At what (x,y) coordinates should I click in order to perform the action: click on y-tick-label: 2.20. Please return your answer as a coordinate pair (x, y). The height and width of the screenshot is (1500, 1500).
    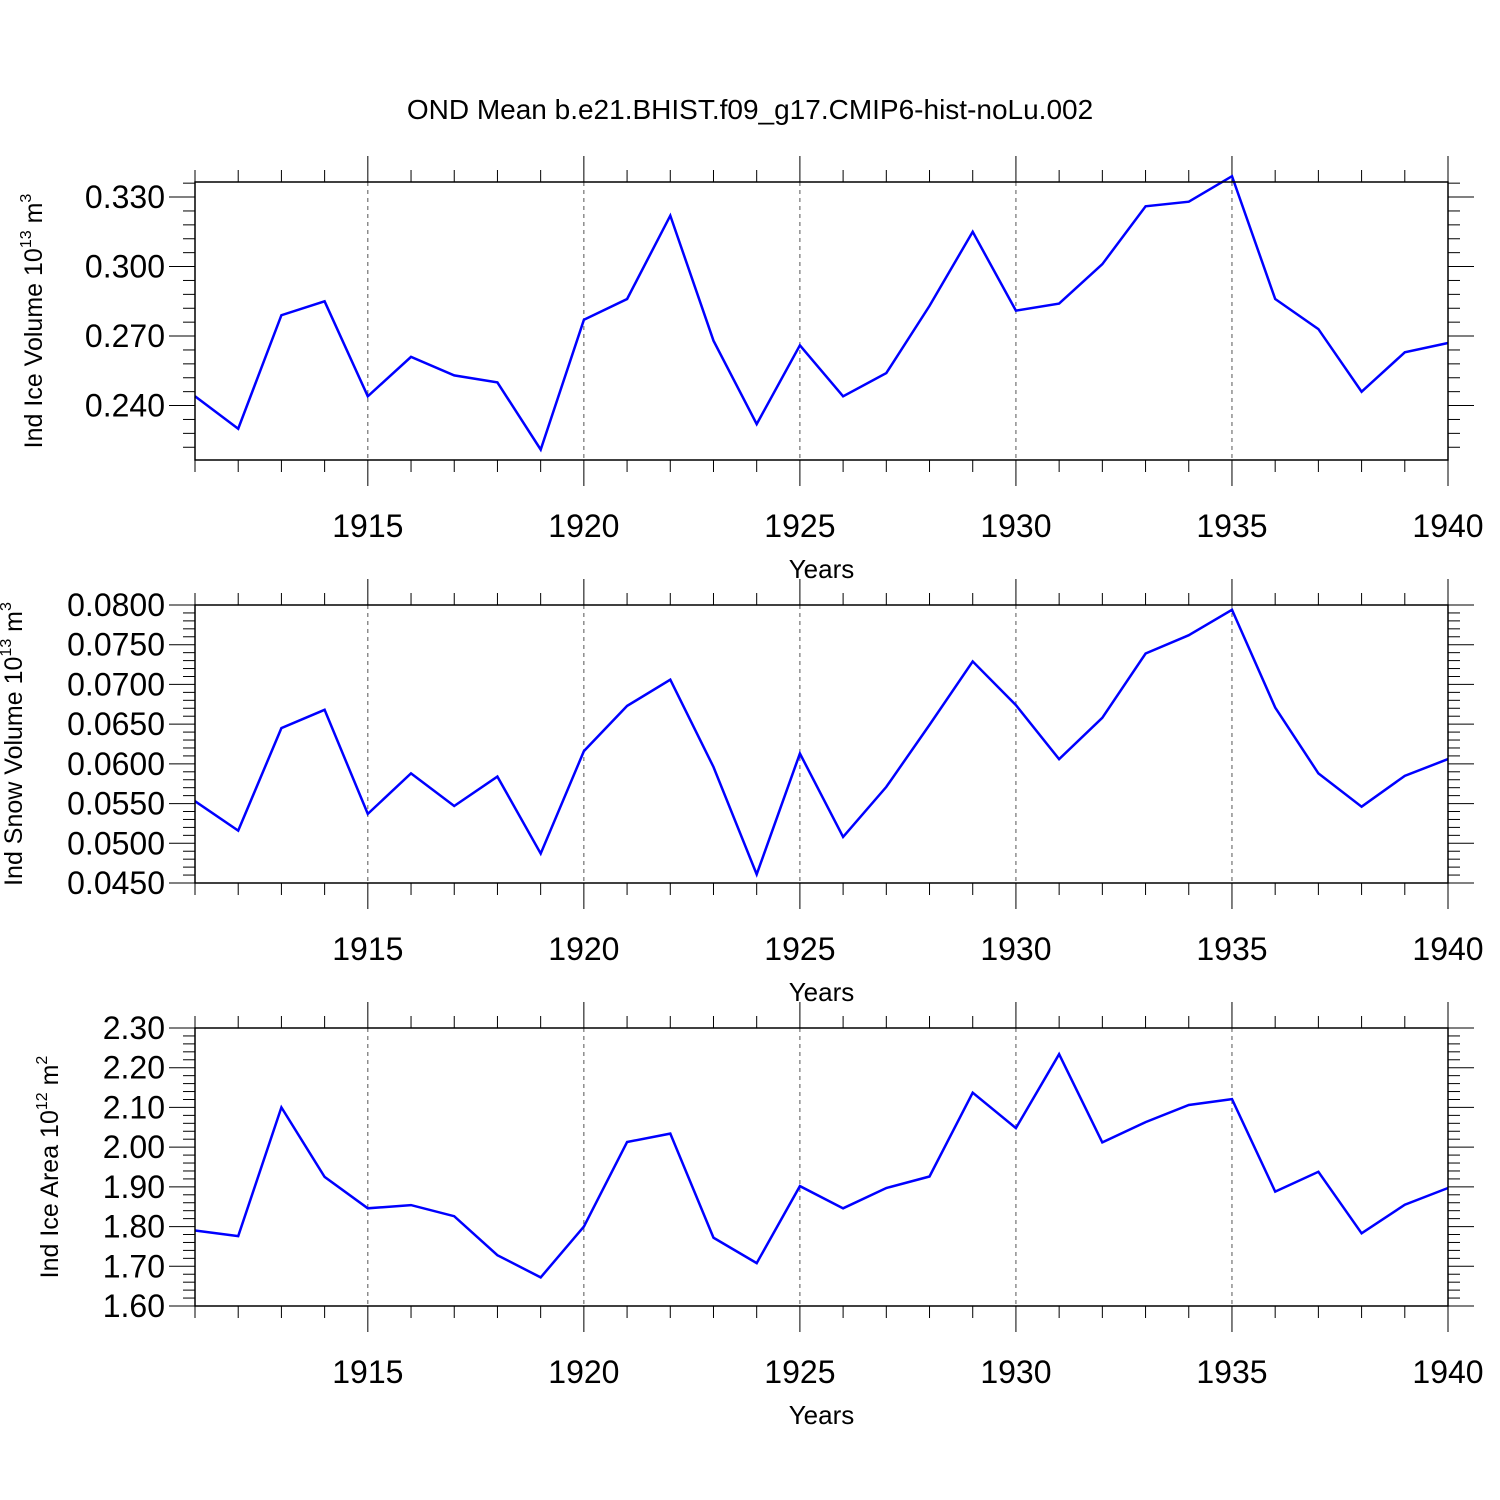
    Looking at the image, I should click on (134, 1068).